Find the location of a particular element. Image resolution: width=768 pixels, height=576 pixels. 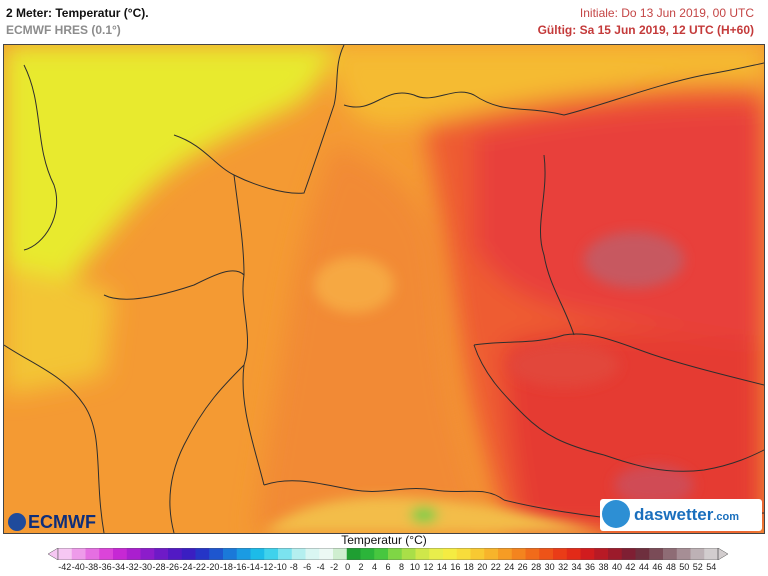

colorbar-frame is located at coordinates (388, 554).